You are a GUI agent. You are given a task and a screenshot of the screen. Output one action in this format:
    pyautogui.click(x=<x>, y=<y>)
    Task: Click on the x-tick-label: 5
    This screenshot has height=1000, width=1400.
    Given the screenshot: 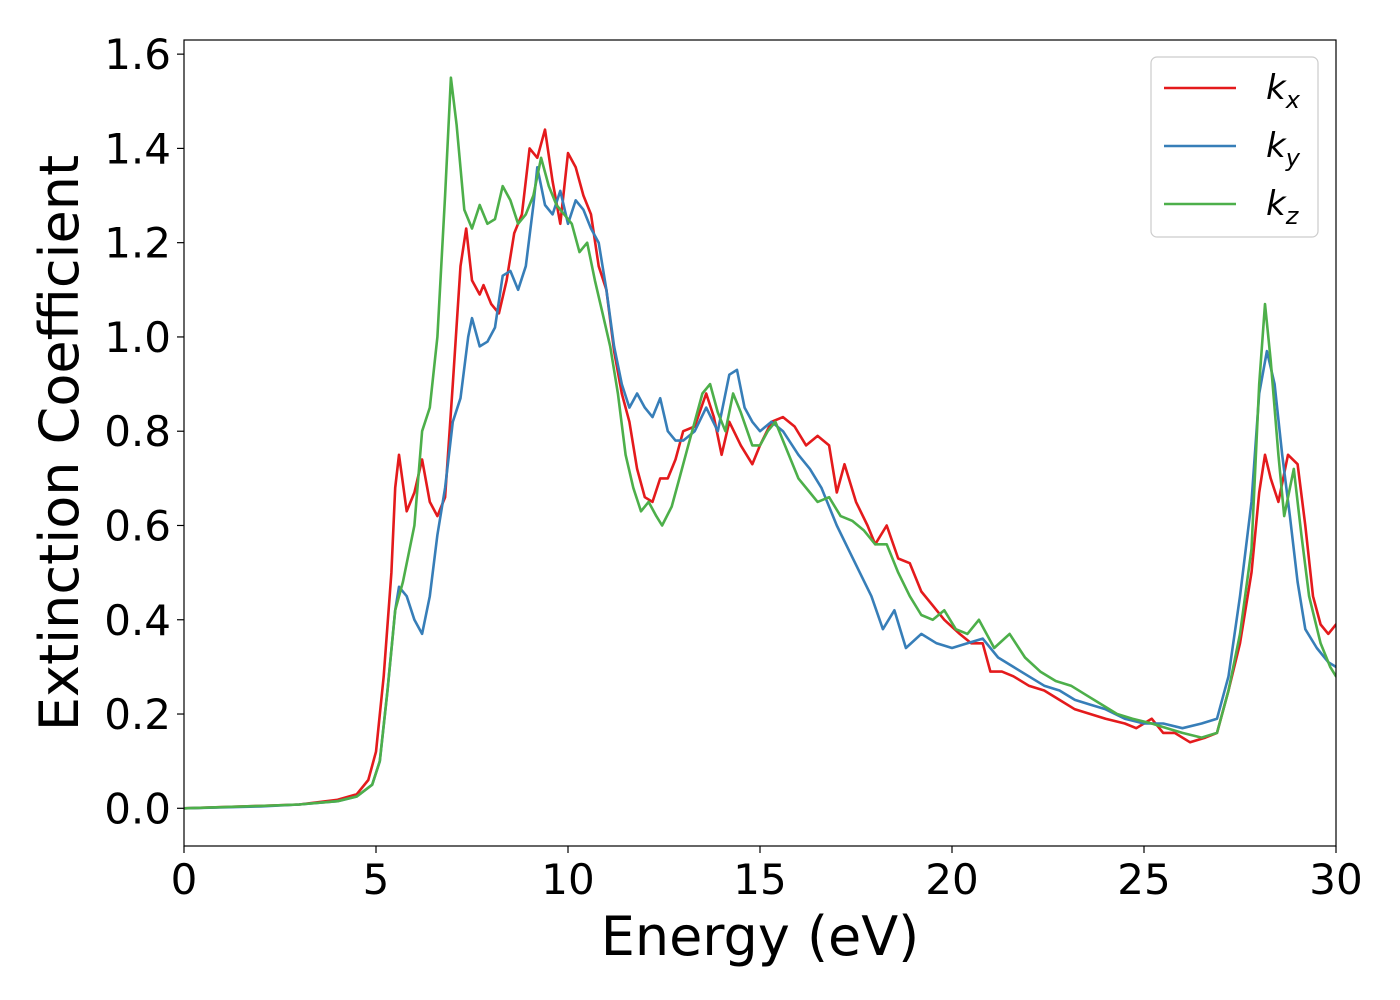 What is the action you would take?
    pyautogui.click(x=376, y=879)
    